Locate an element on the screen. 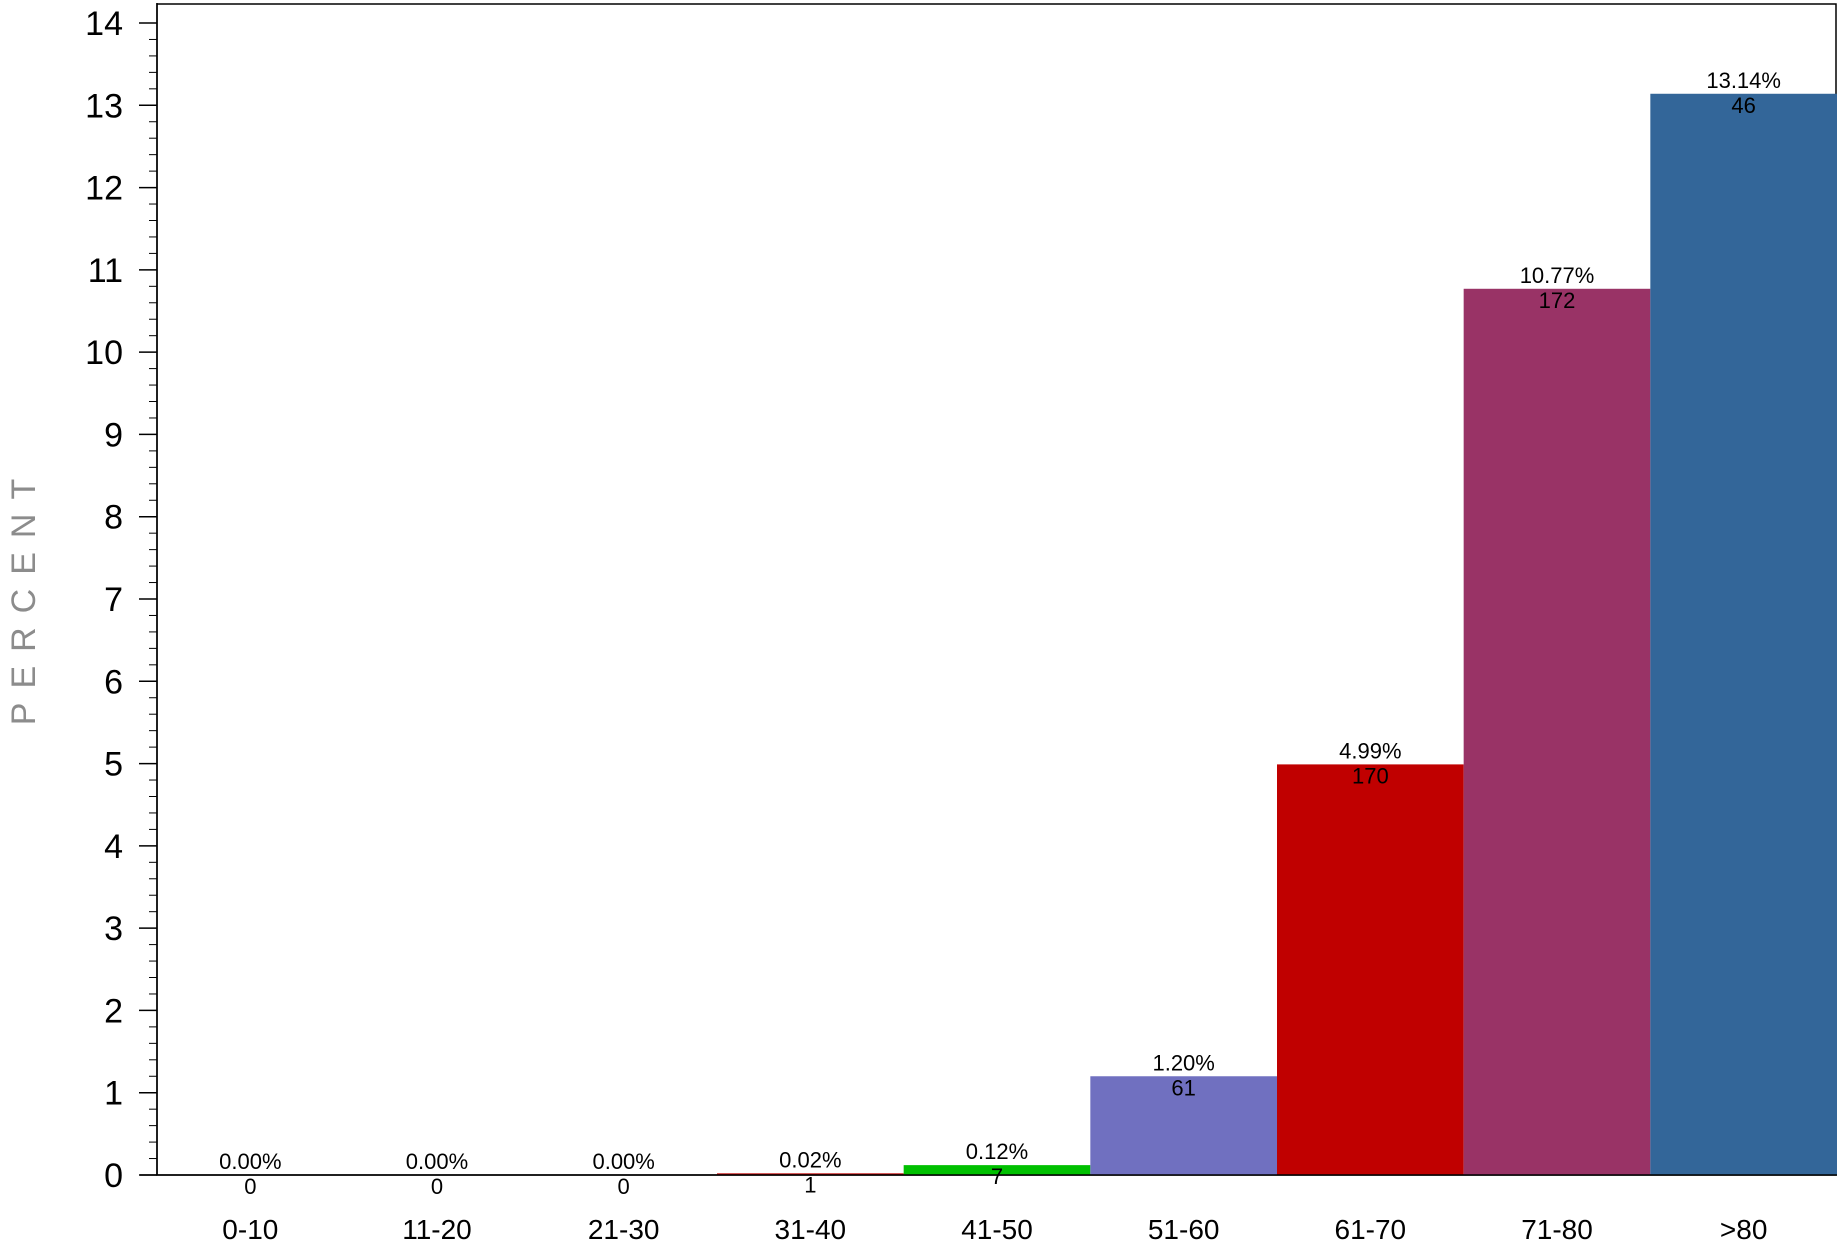 The height and width of the screenshot is (1245, 1837). x-category-label: 51-60 is located at coordinates (1184, 1229).